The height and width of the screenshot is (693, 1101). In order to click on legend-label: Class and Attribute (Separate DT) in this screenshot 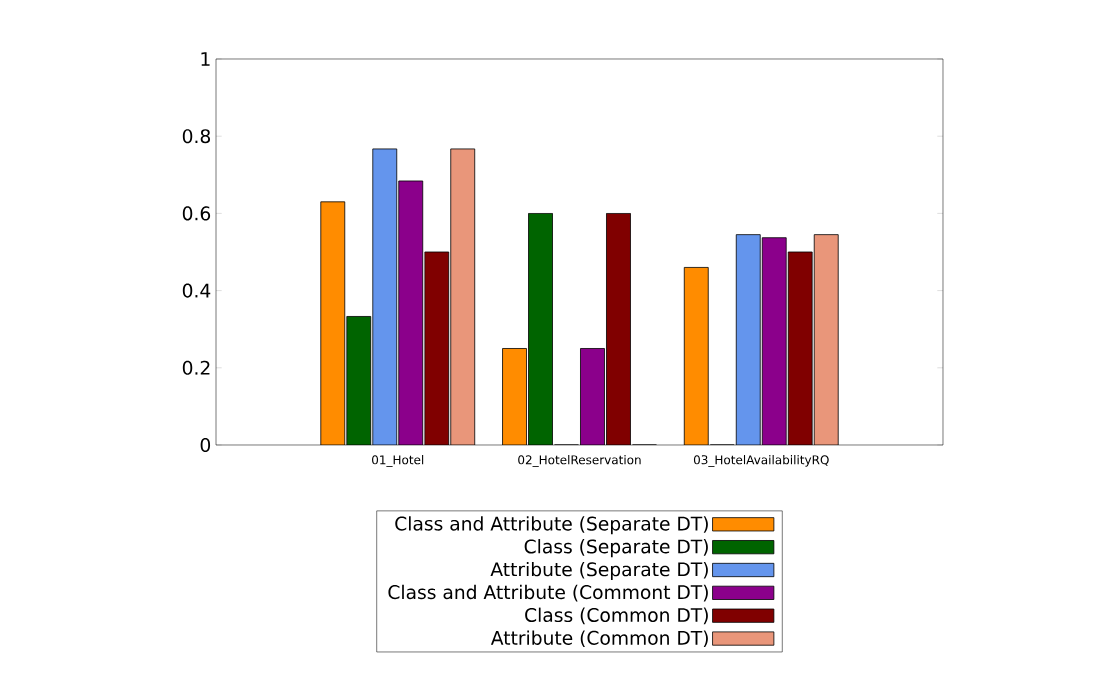, I will do `click(551, 525)`.